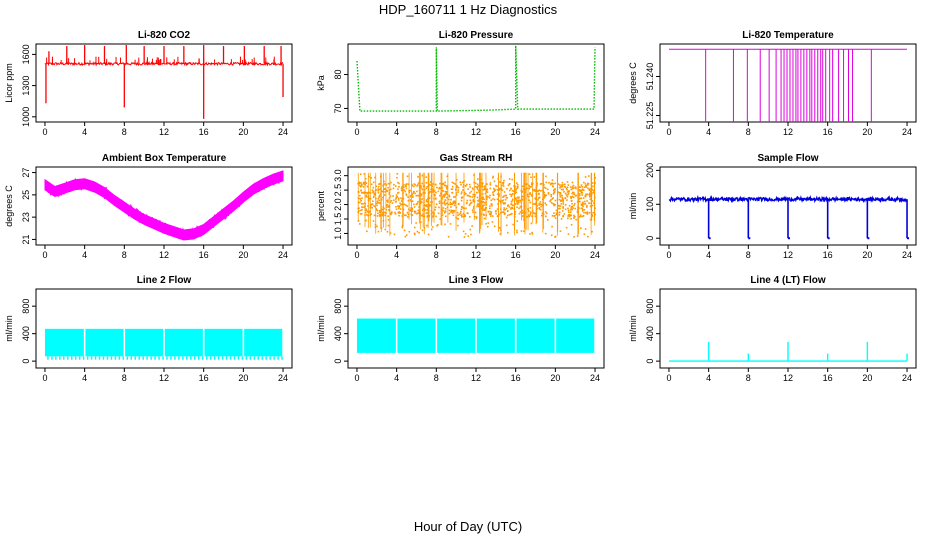 Image resolution: width=936 pixels, height=540 pixels. I want to click on x-tick-label: 20, so click(867, 132).